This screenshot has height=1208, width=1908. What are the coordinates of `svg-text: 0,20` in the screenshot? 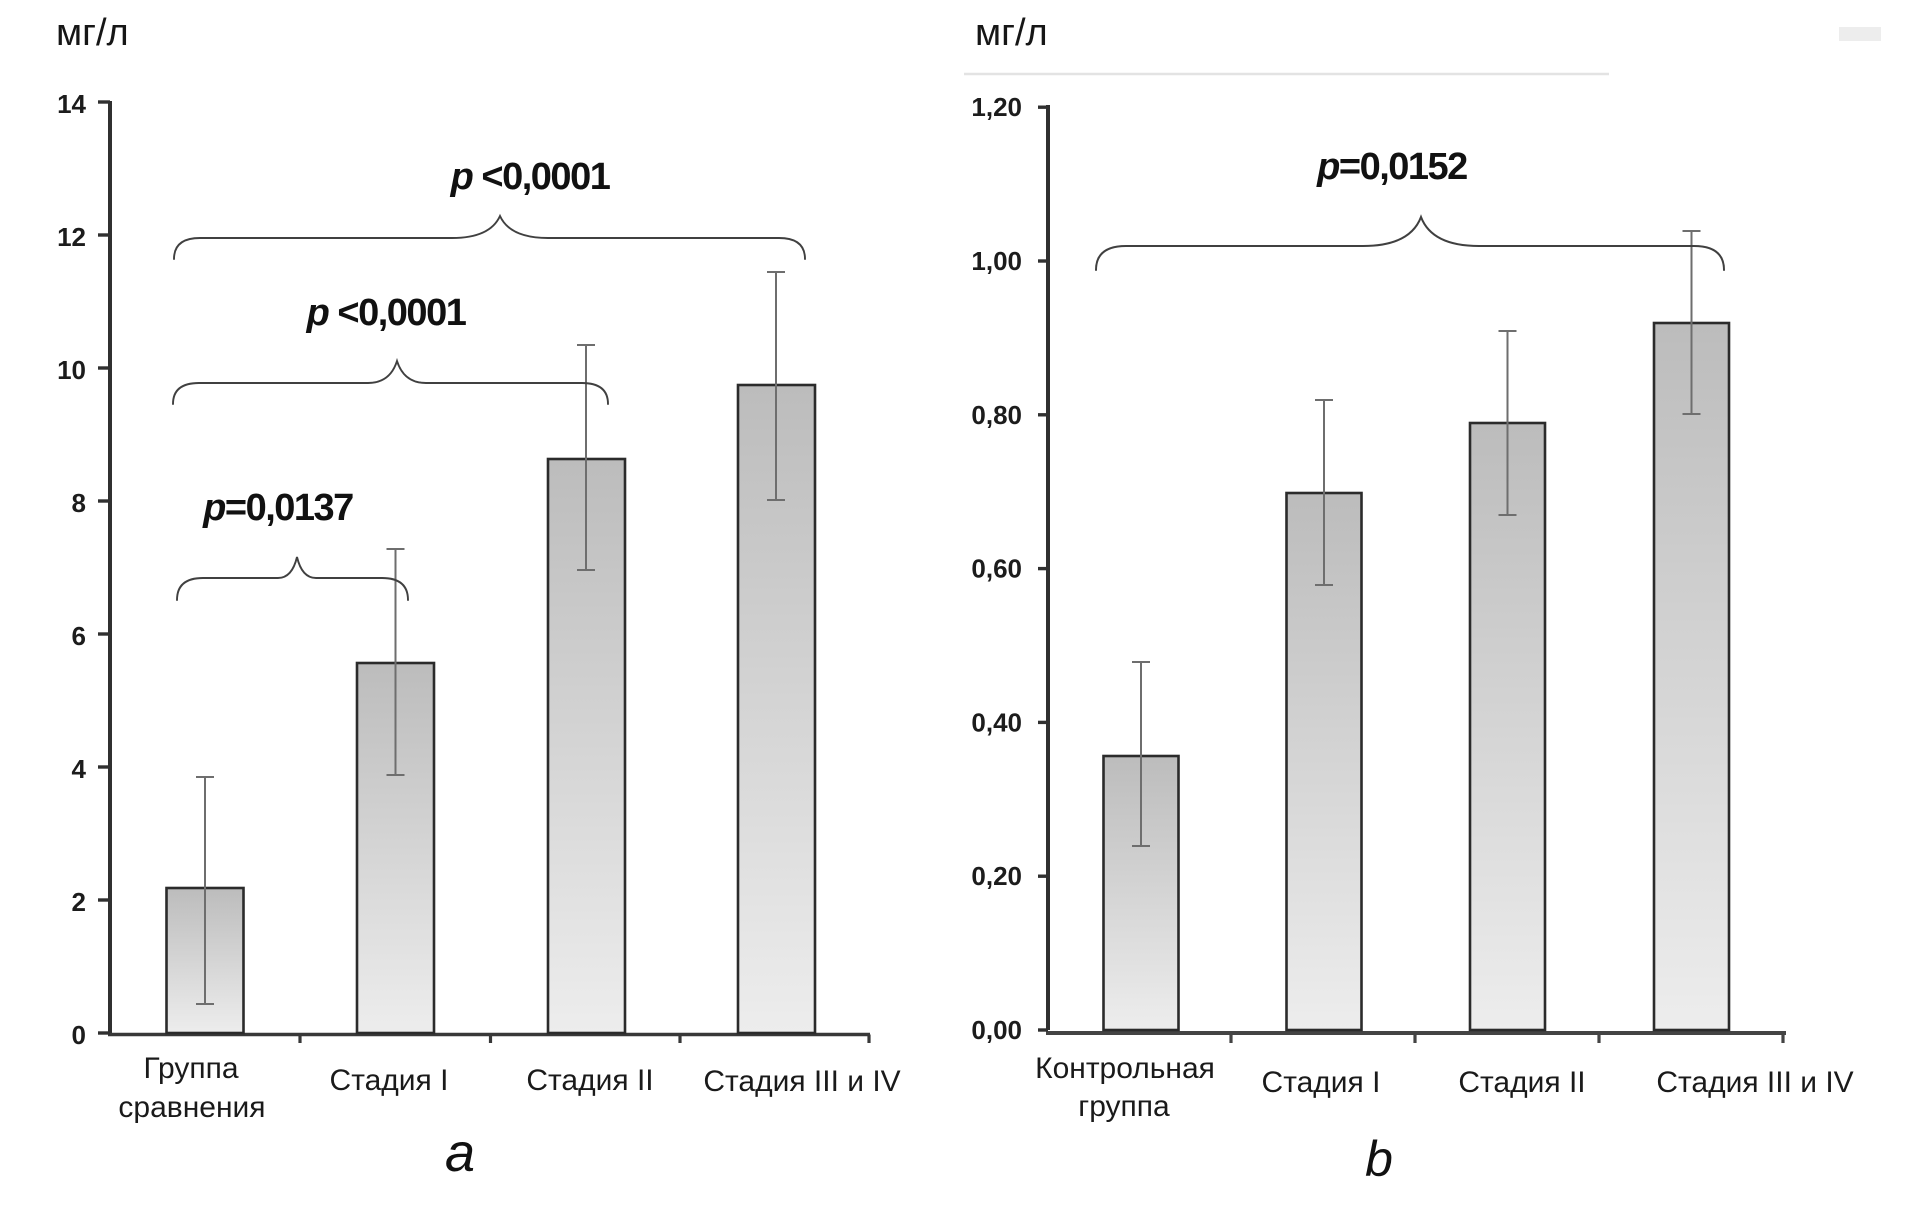 It's located at (996, 876).